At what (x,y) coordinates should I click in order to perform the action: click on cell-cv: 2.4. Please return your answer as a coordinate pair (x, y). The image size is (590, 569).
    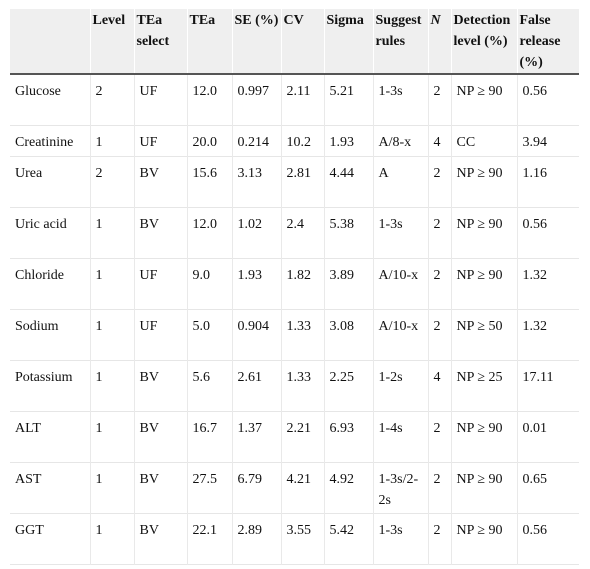
    Looking at the image, I should click on (303, 232).